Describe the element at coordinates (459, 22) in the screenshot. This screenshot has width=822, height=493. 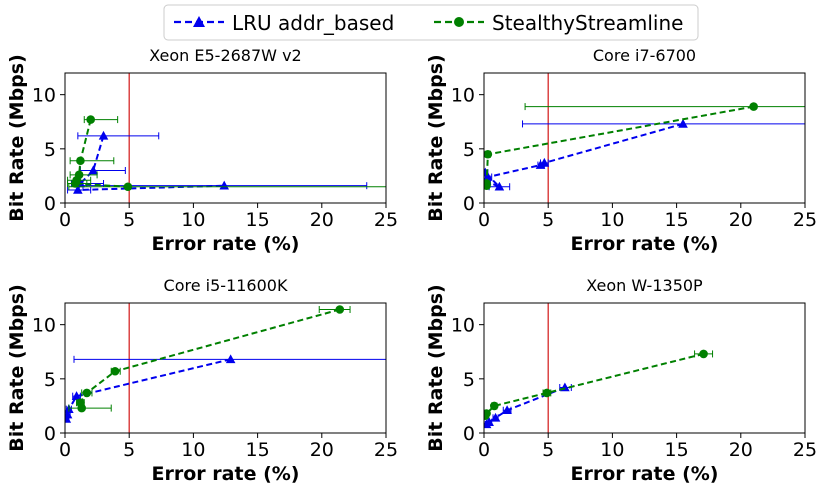
I see `circle-marker-icon` at that location.